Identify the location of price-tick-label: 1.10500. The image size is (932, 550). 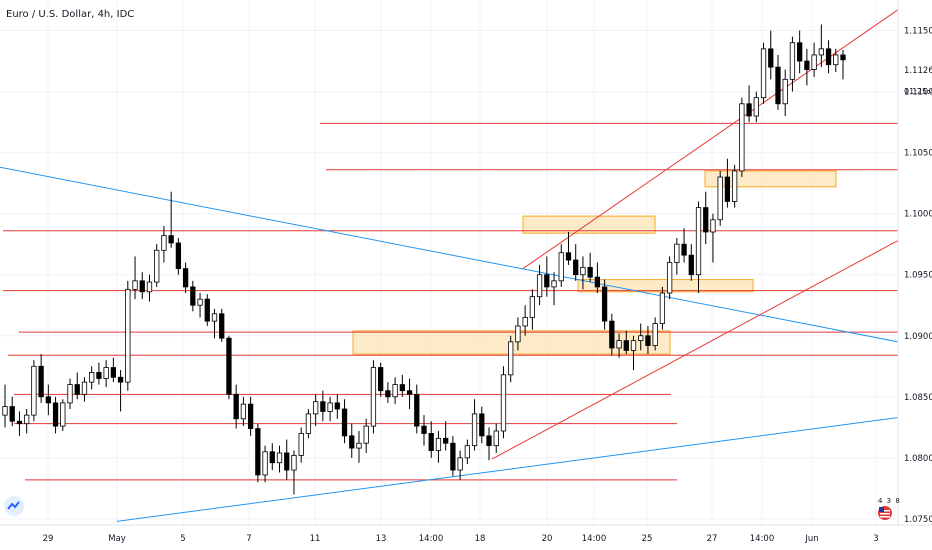
(918, 154).